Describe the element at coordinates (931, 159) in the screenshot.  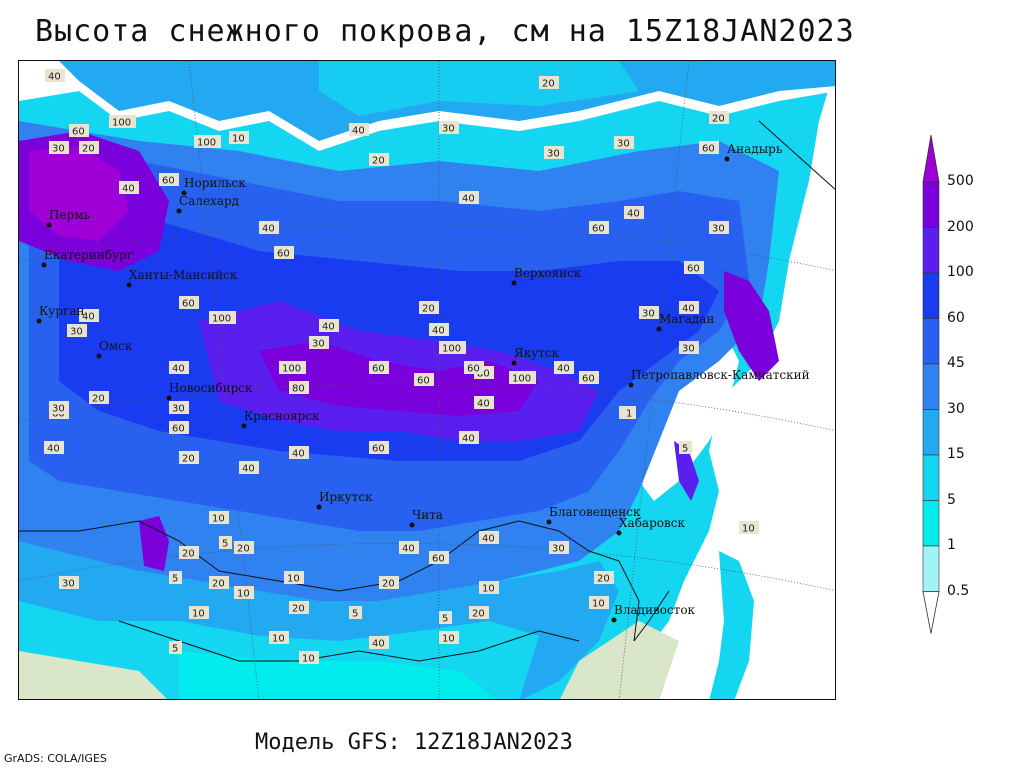
I see `legend-max-arrow` at that location.